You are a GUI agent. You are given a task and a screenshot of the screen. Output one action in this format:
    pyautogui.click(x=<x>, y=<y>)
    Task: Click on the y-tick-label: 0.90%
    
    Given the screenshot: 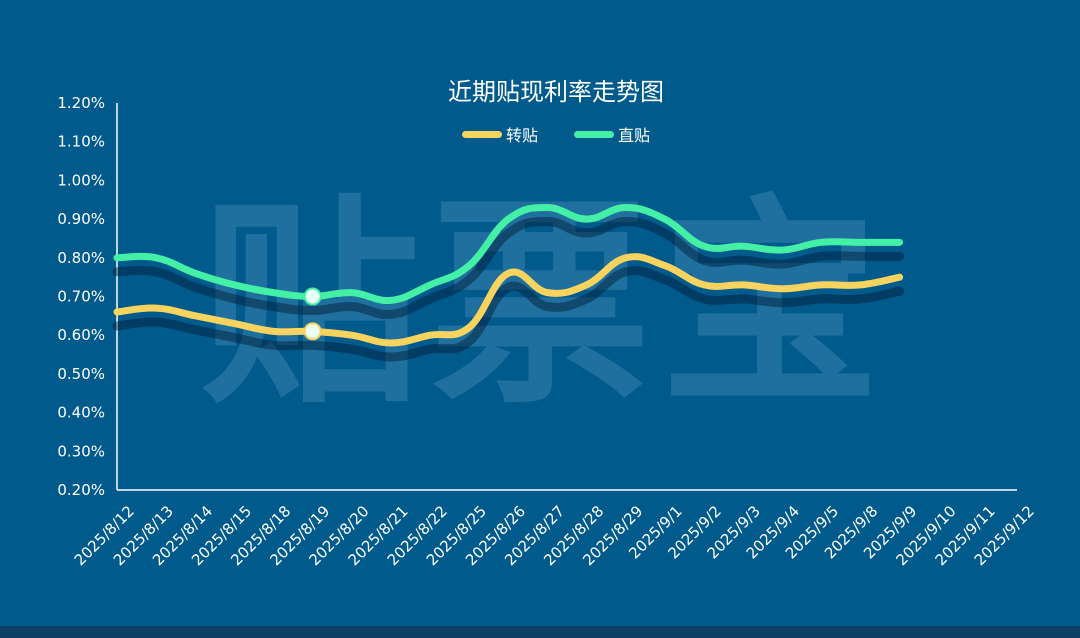 What is the action you would take?
    pyautogui.click(x=81, y=219)
    